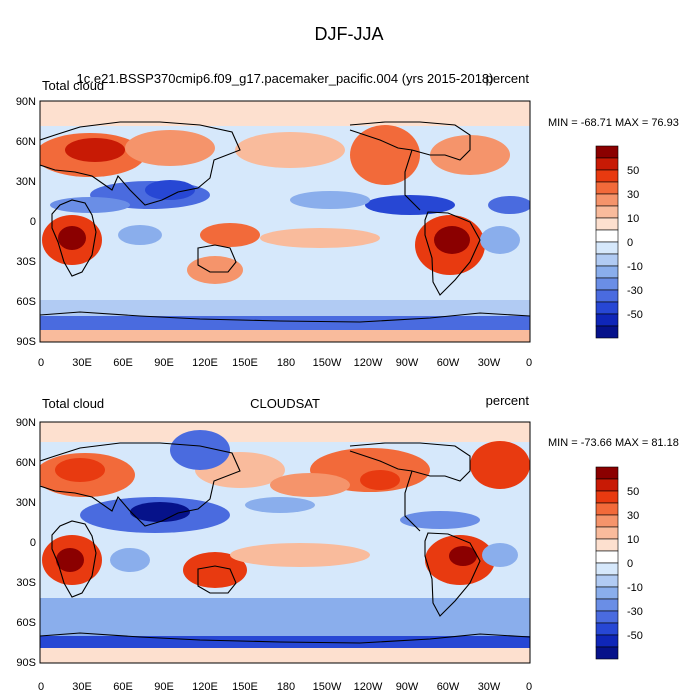 Image resolution: width=700 pixels, height=700 pixels. I want to click on panel-1-colorbar, so click(607, 242).